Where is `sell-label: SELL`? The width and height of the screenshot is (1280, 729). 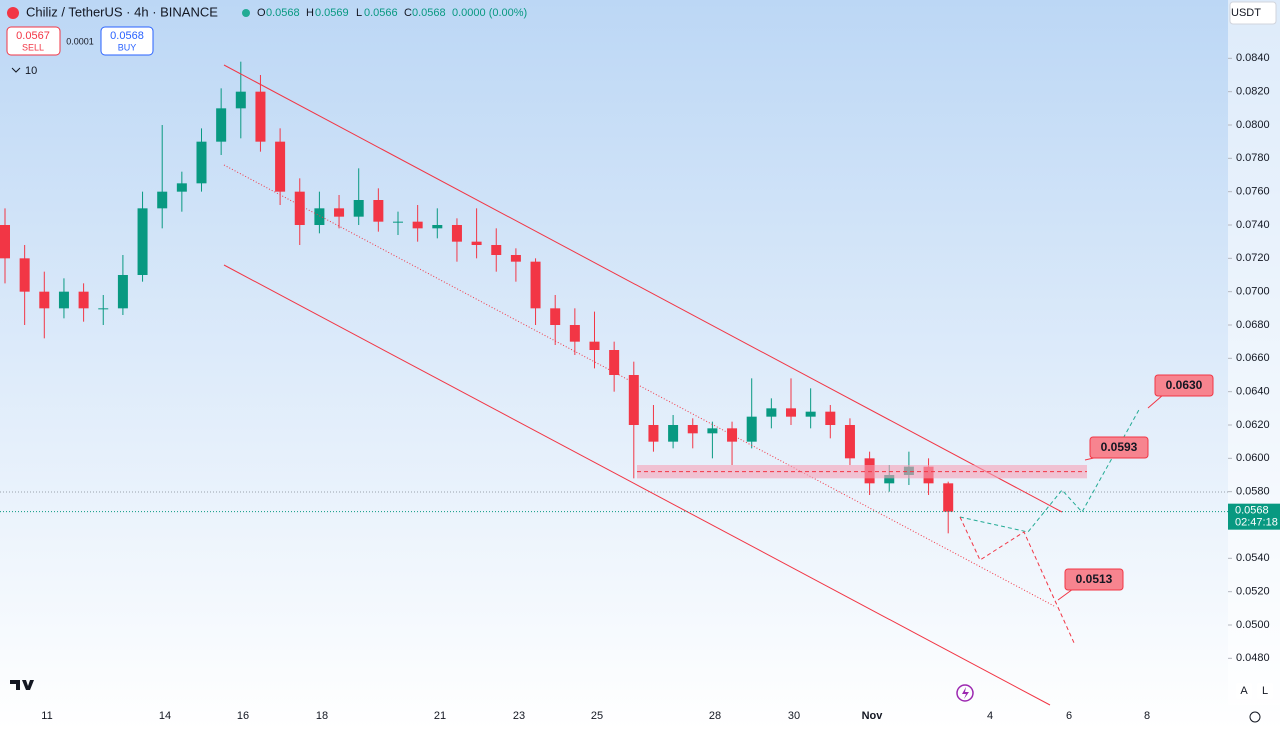 sell-label: SELL is located at coordinates (33, 47).